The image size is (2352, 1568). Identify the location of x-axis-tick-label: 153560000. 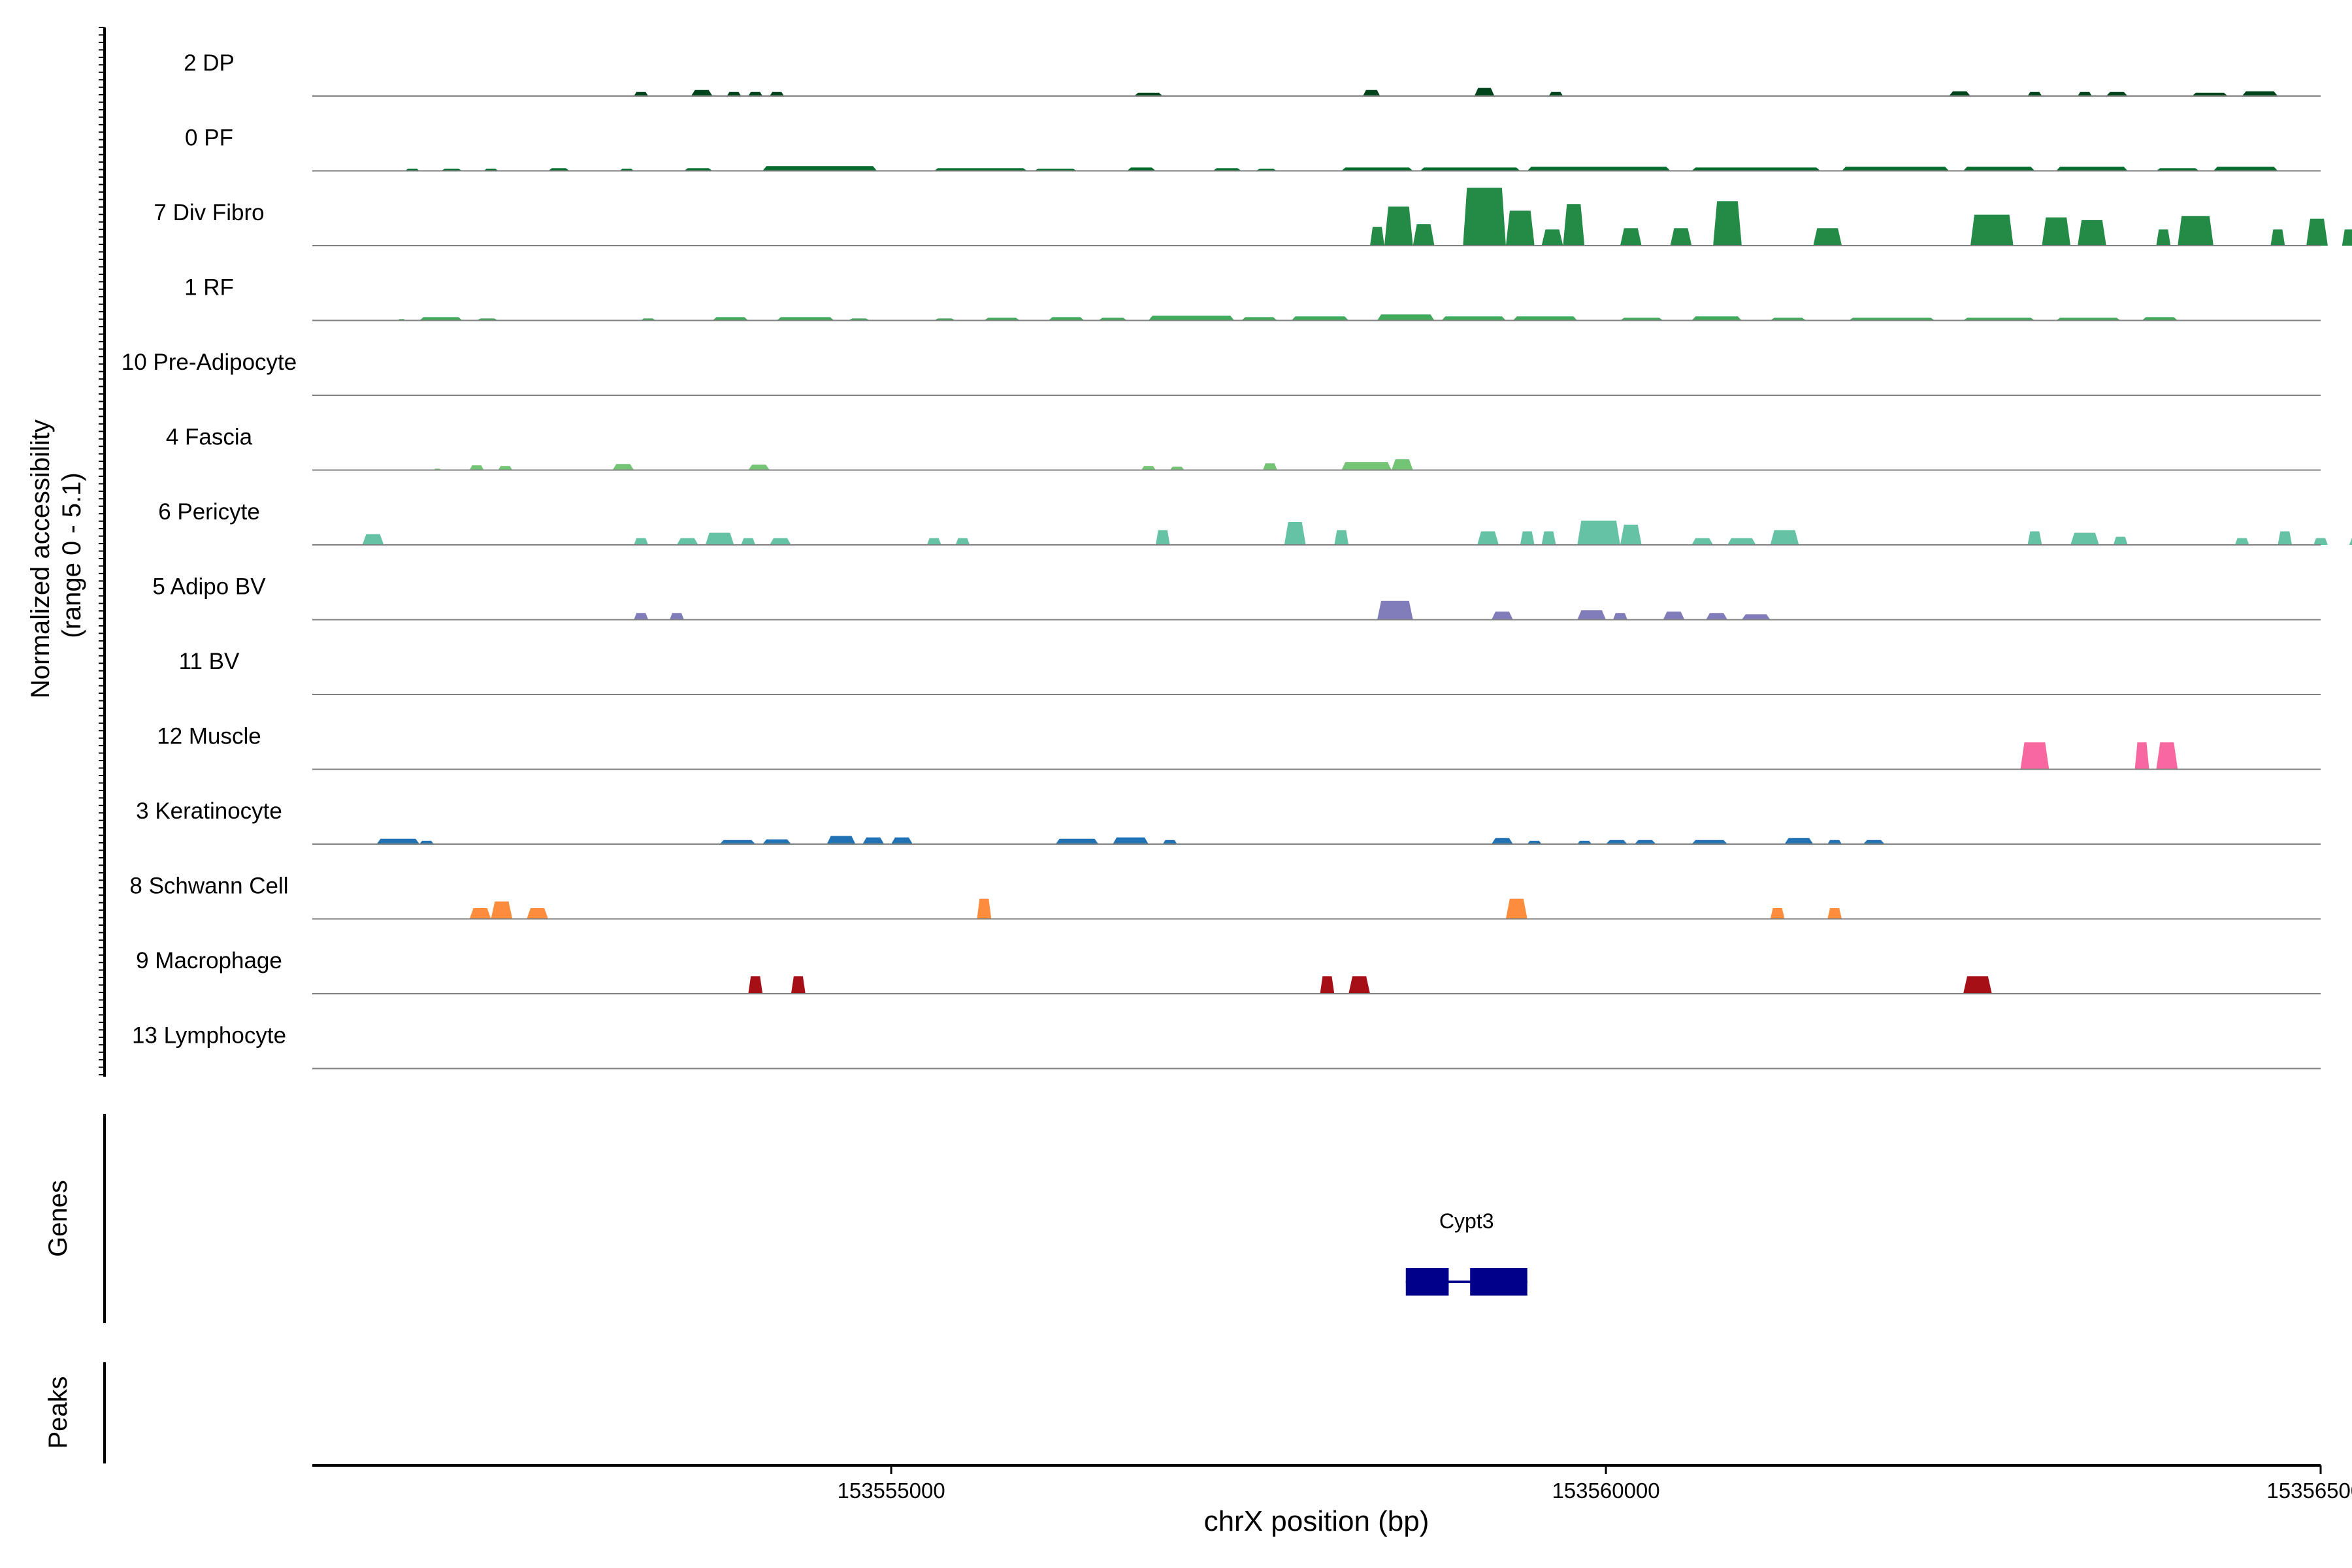
(1605, 1490).